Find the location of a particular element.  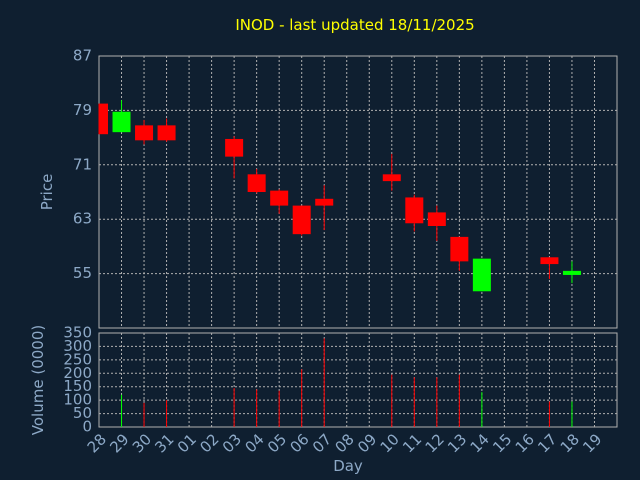

chart-title: INOD - last updated 18/11/2025 is located at coordinates (354, 25).